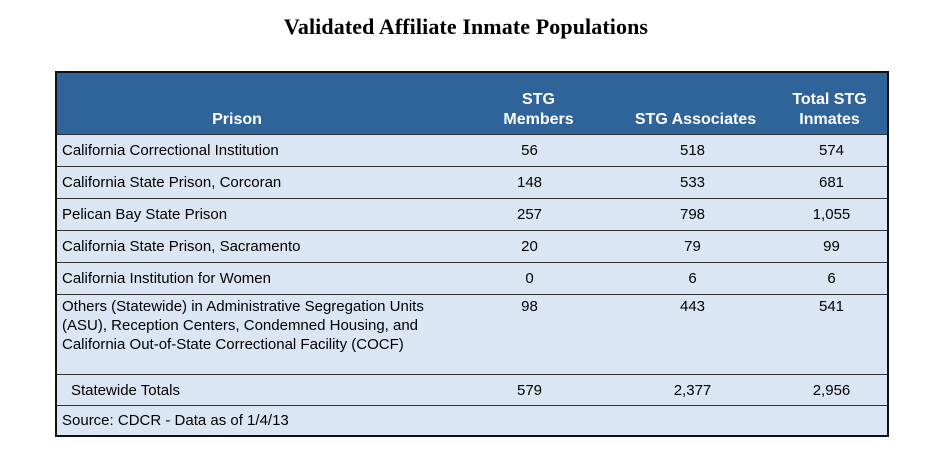 This screenshot has width=932, height=451. What do you see at coordinates (472, 214) in the screenshot?
I see `table-row: Pelican Bay State Prison 257 798 1,055` at bounding box center [472, 214].